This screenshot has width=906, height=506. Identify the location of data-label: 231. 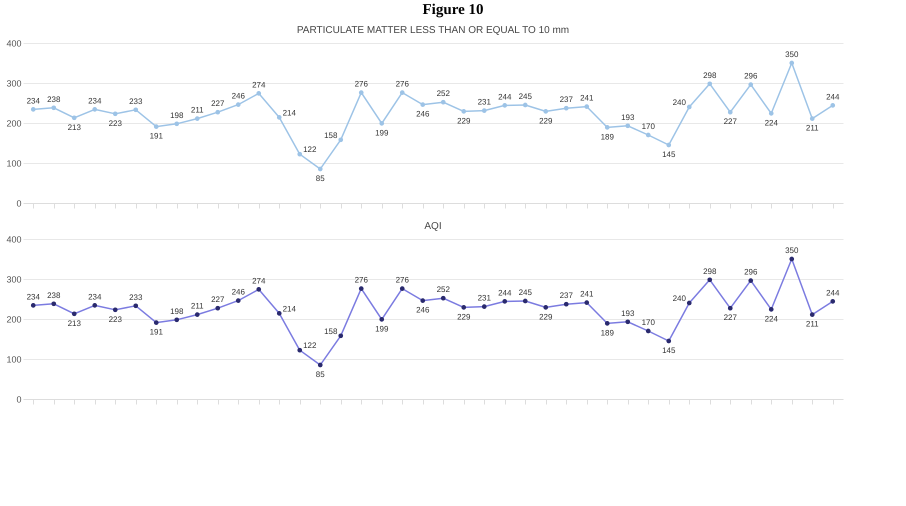
(485, 102).